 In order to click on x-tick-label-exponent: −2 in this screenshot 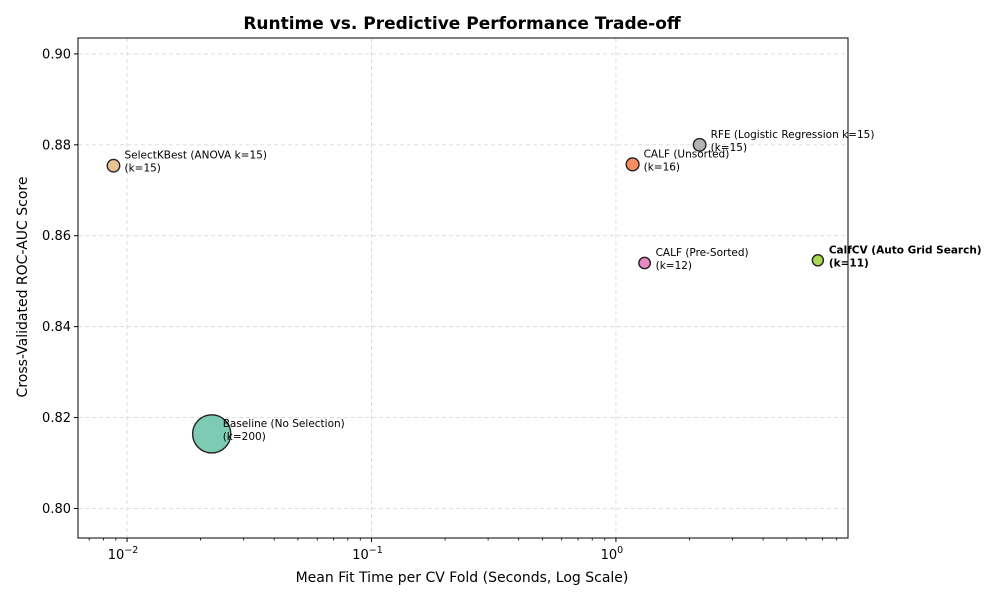, I will do `click(131, 550)`.